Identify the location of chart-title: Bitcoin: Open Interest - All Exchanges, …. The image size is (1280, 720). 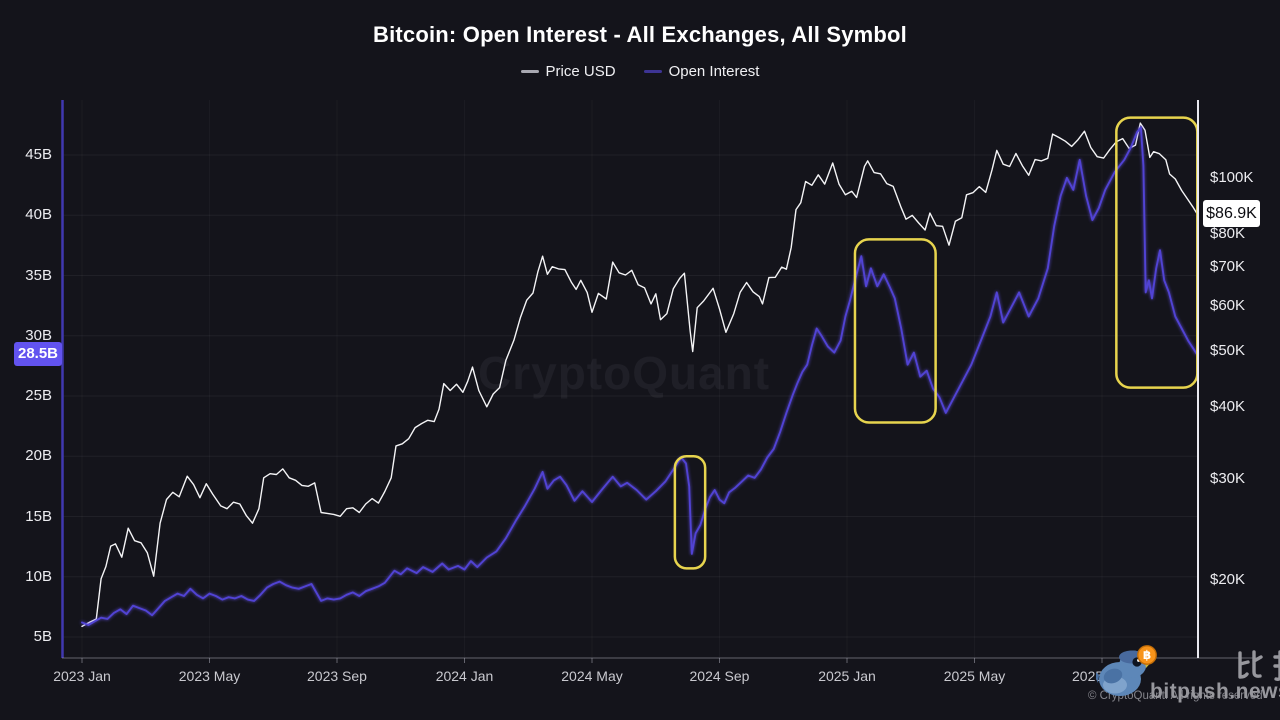
(639, 34).